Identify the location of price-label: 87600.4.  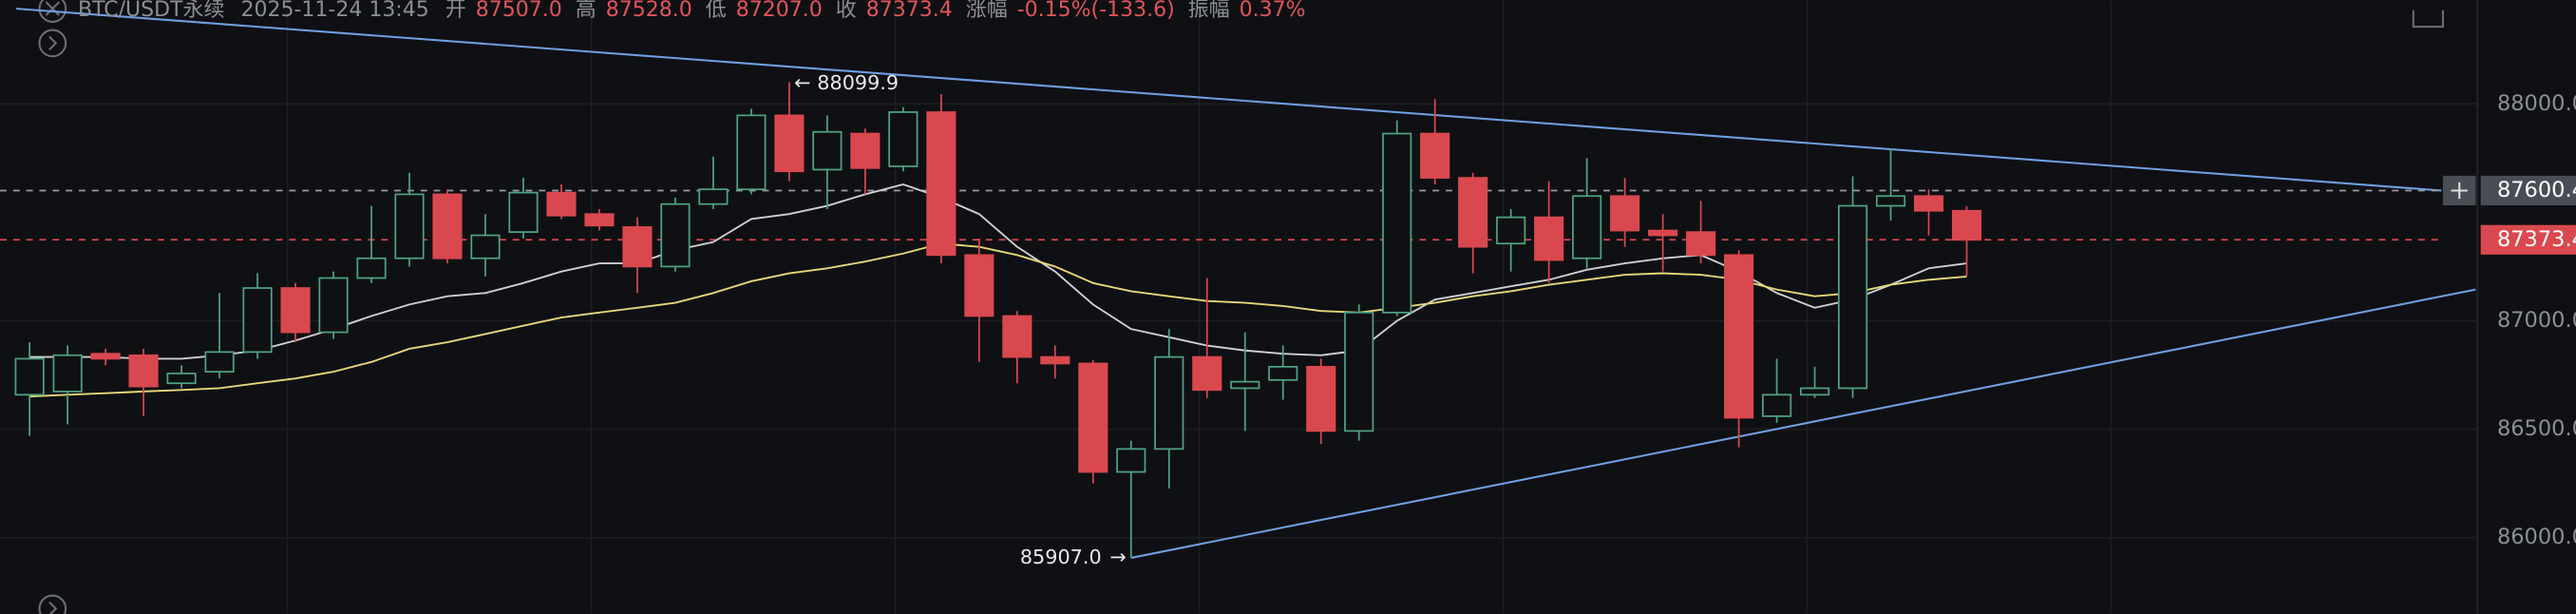
(2536, 190).